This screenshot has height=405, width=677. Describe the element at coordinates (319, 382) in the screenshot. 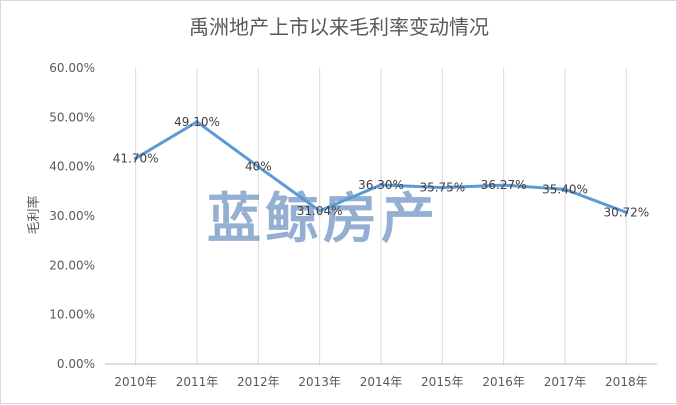

I see `x-tick-label: 2013年` at that location.